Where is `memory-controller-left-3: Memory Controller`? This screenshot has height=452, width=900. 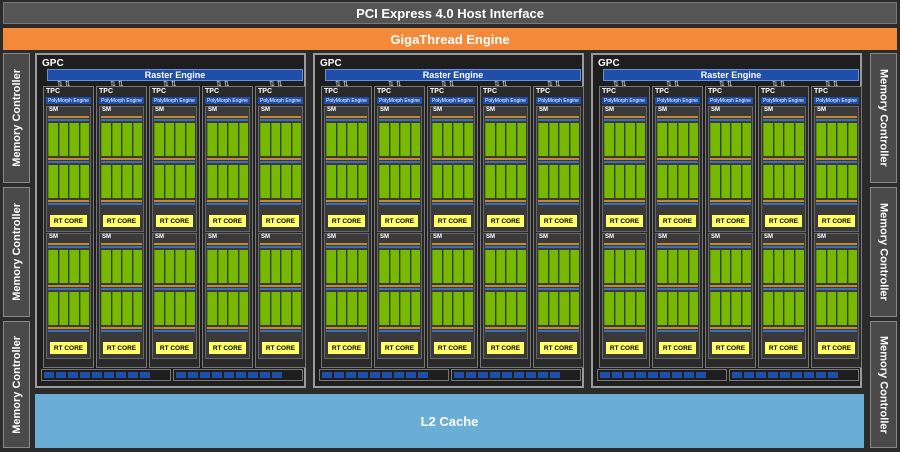 memory-controller-left-3: Memory Controller is located at coordinates (16, 384).